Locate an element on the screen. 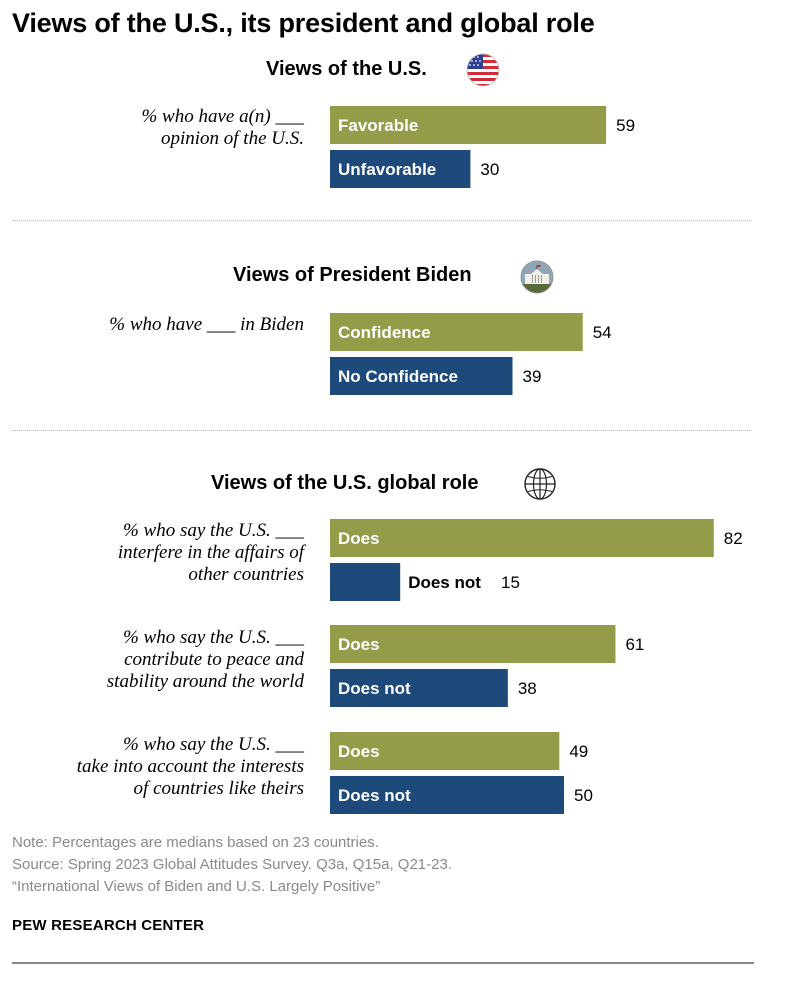 This screenshot has height=994, width=802. bar-label: Unfavorable is located at coordinates (387, 169).